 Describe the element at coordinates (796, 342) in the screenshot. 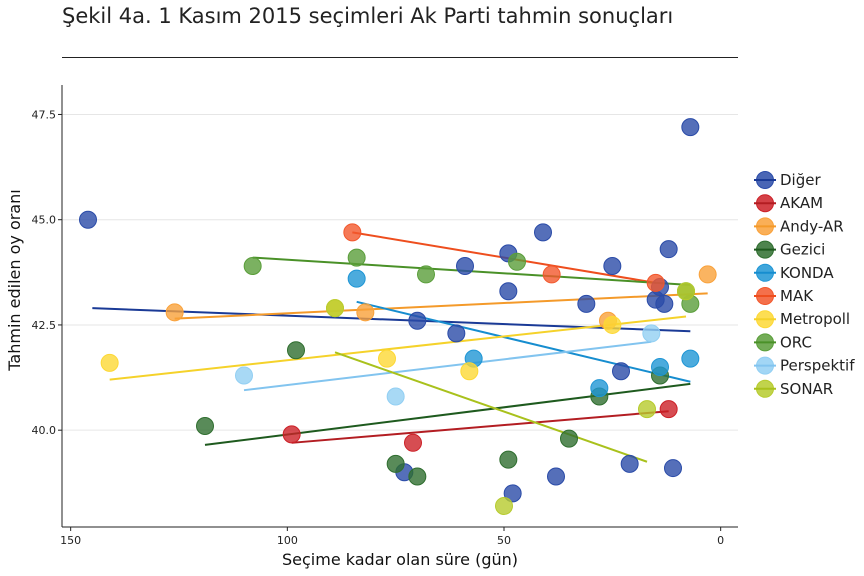

I see `legend-label: ORC` at that location.